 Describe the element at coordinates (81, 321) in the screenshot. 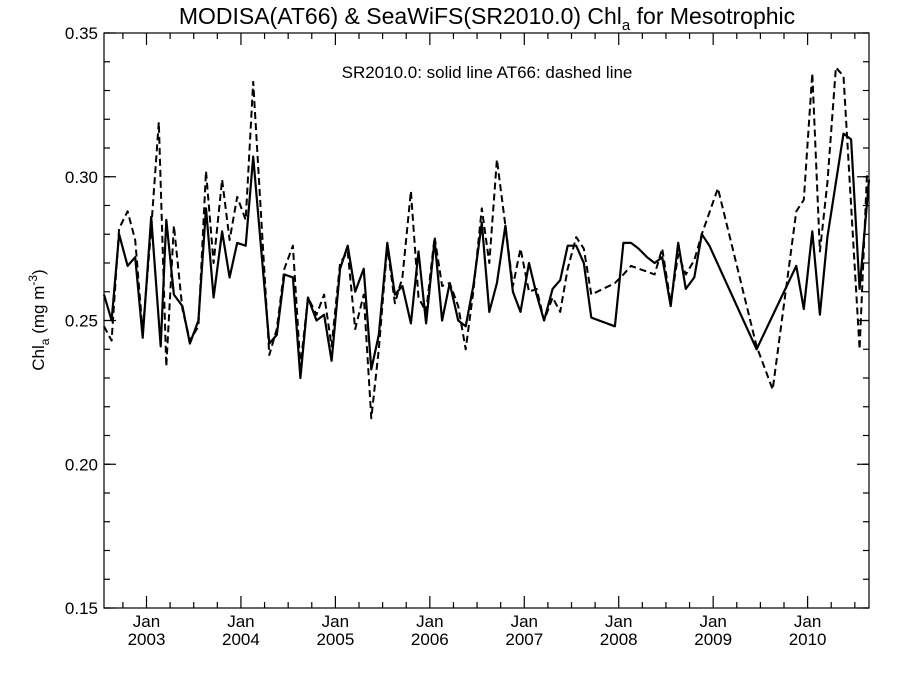

I see `y-tick-label: 0.25` at that location.